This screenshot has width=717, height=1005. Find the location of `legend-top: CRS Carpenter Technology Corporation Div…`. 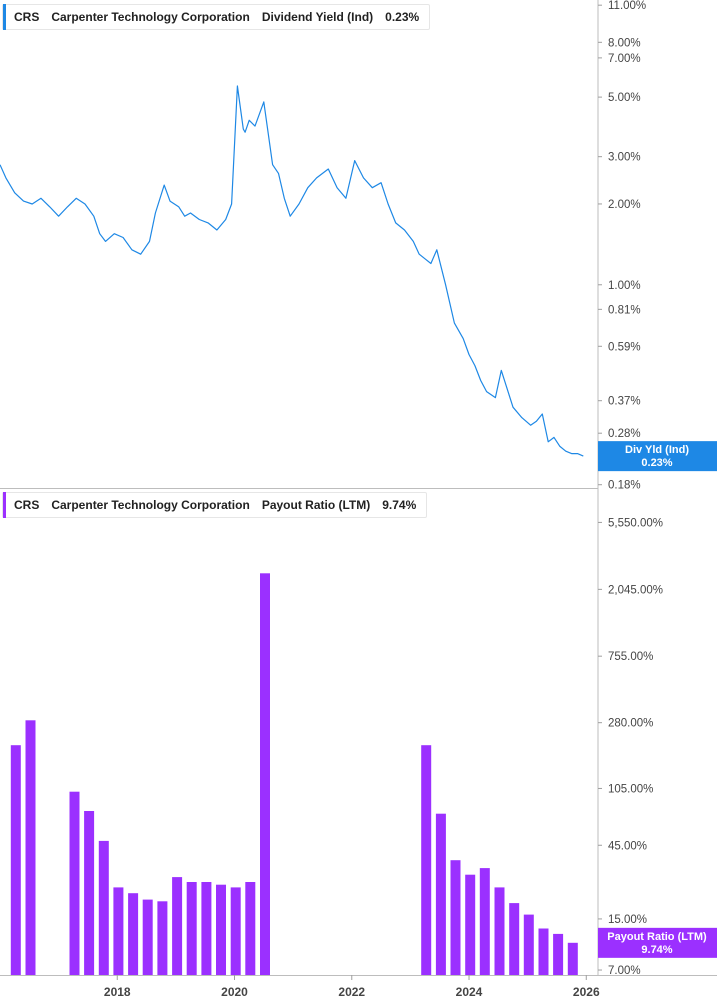

legend-top: CRS Carpenter Technology Corporation Div… is located at coordinates (216, 17).